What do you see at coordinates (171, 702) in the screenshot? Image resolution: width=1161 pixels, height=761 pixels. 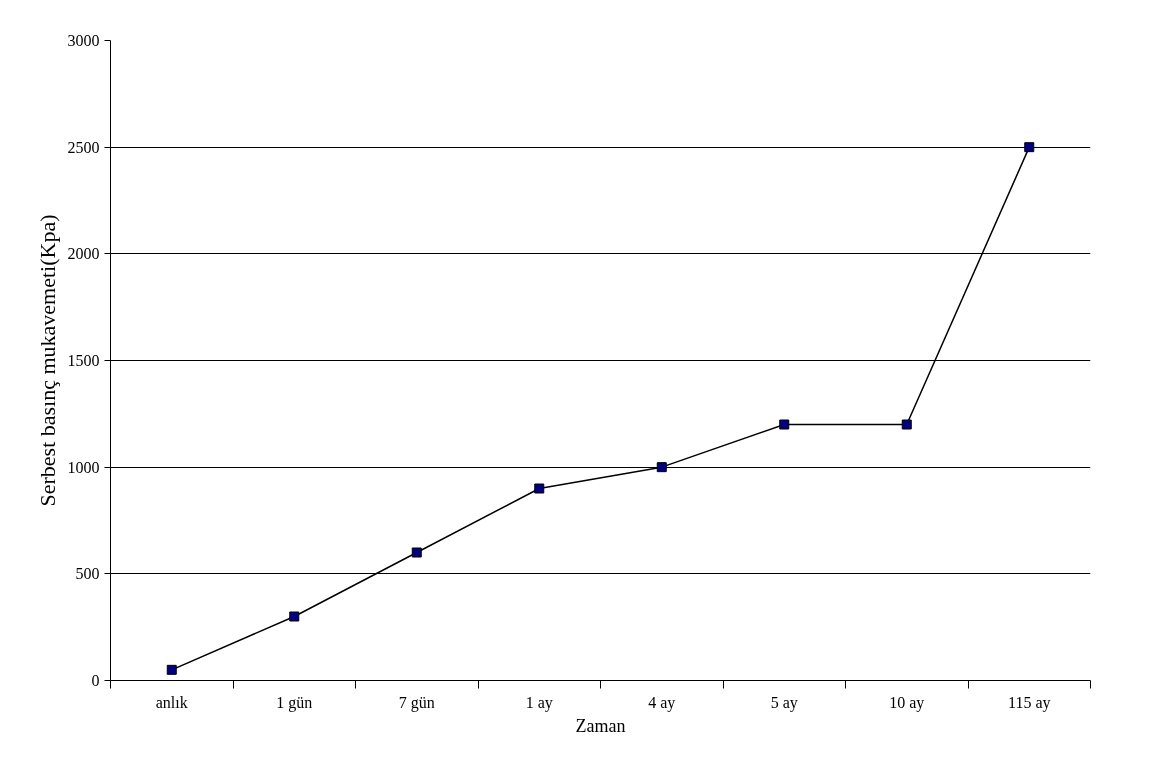 I see `x-tick-label: anlık` at bounding box center [171, 702].